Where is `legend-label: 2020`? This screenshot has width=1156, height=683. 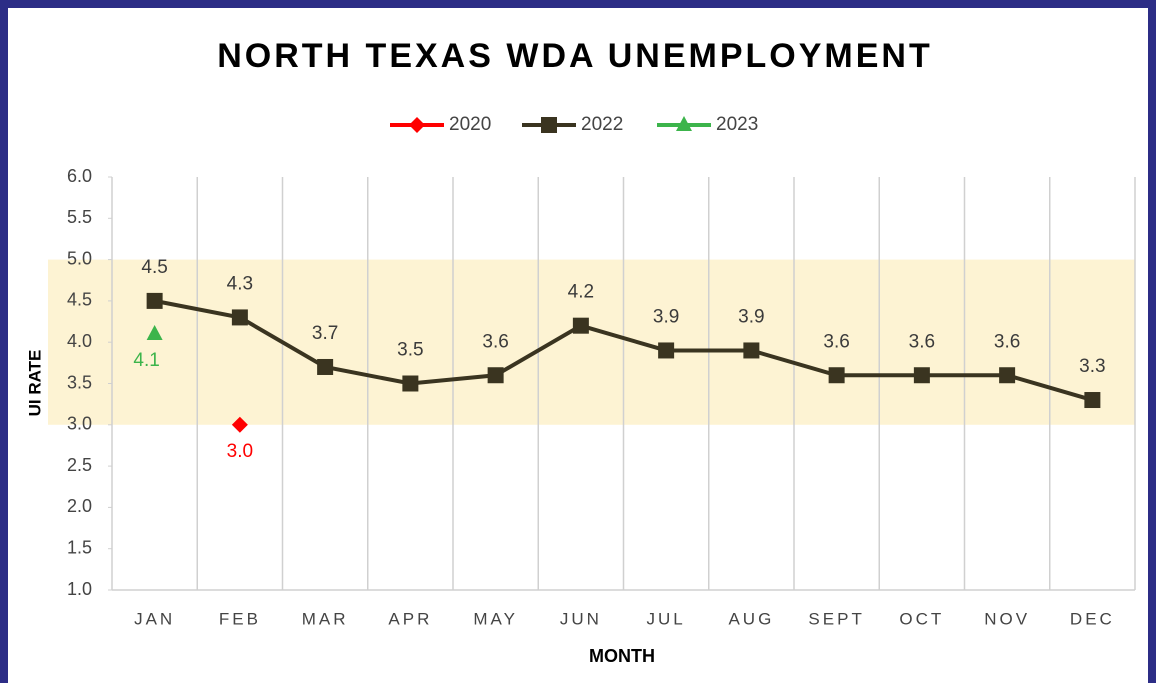
legend-label: 2020 is located at coordinates (470, 124).